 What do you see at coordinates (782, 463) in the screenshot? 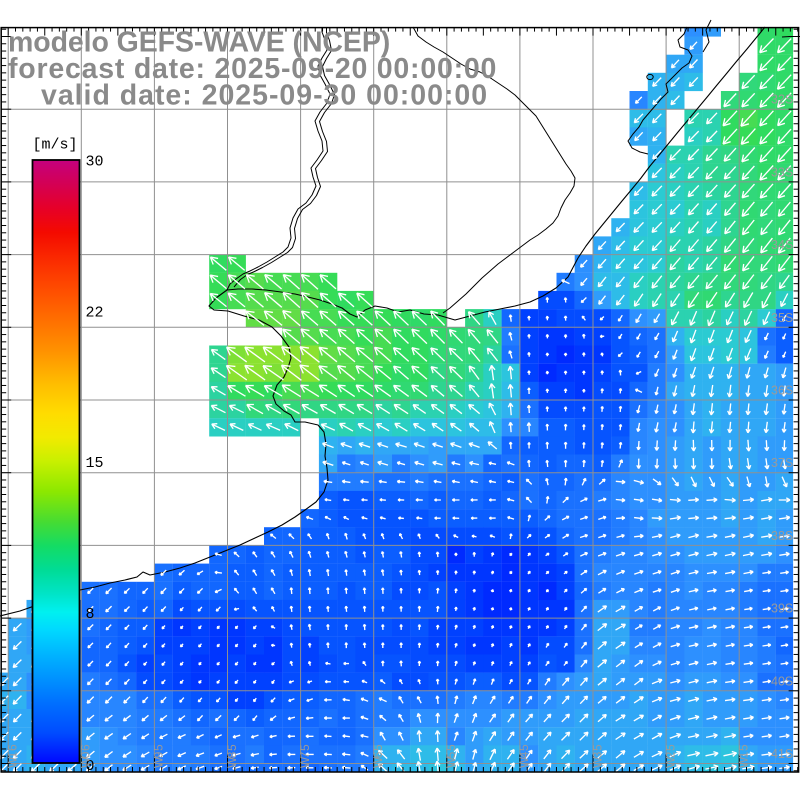
I see `svg-text: 37S` at bounding box center [782, 463].